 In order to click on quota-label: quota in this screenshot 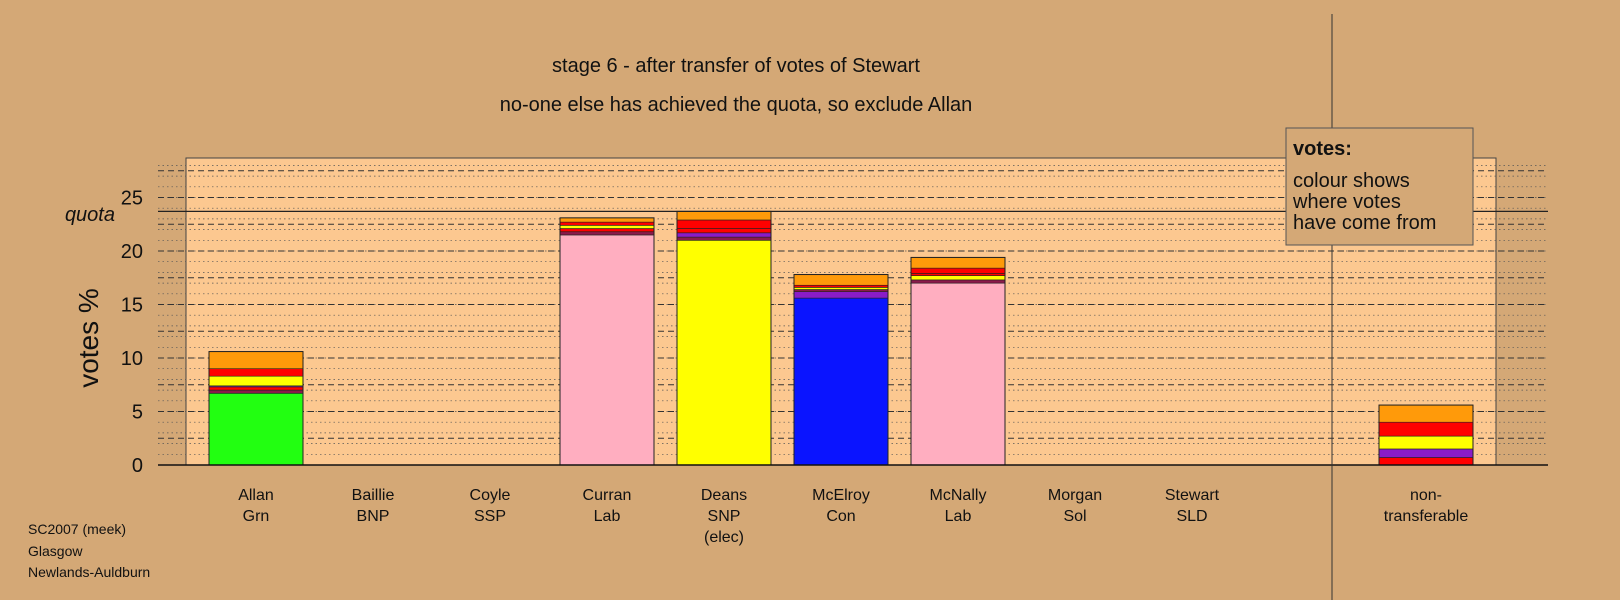, I will do `click(90, 215)`.